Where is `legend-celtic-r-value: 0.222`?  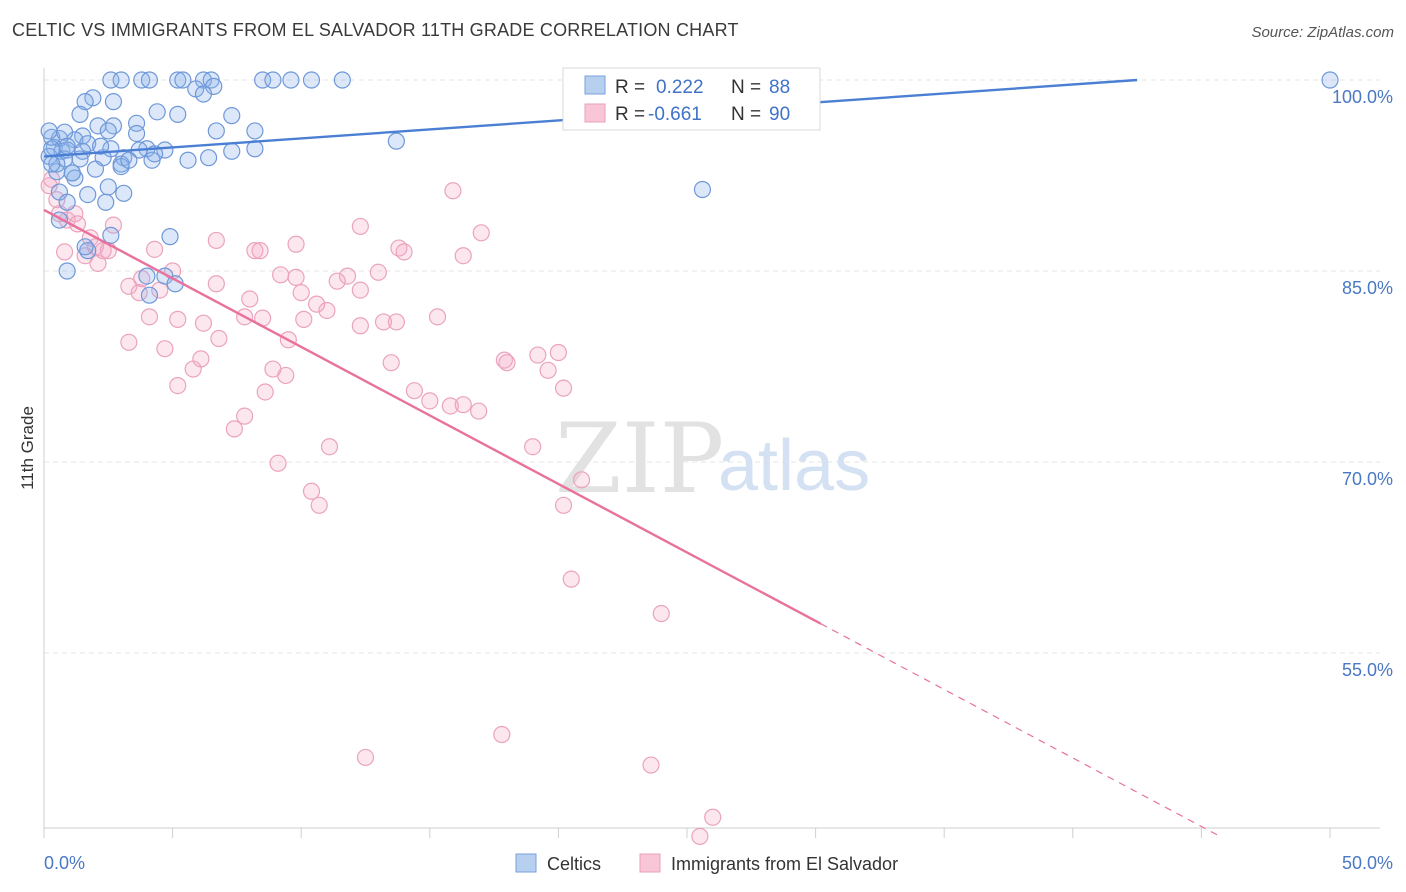
legend-celtic-r-value: 0.222 is located at coordinates (680, 87).